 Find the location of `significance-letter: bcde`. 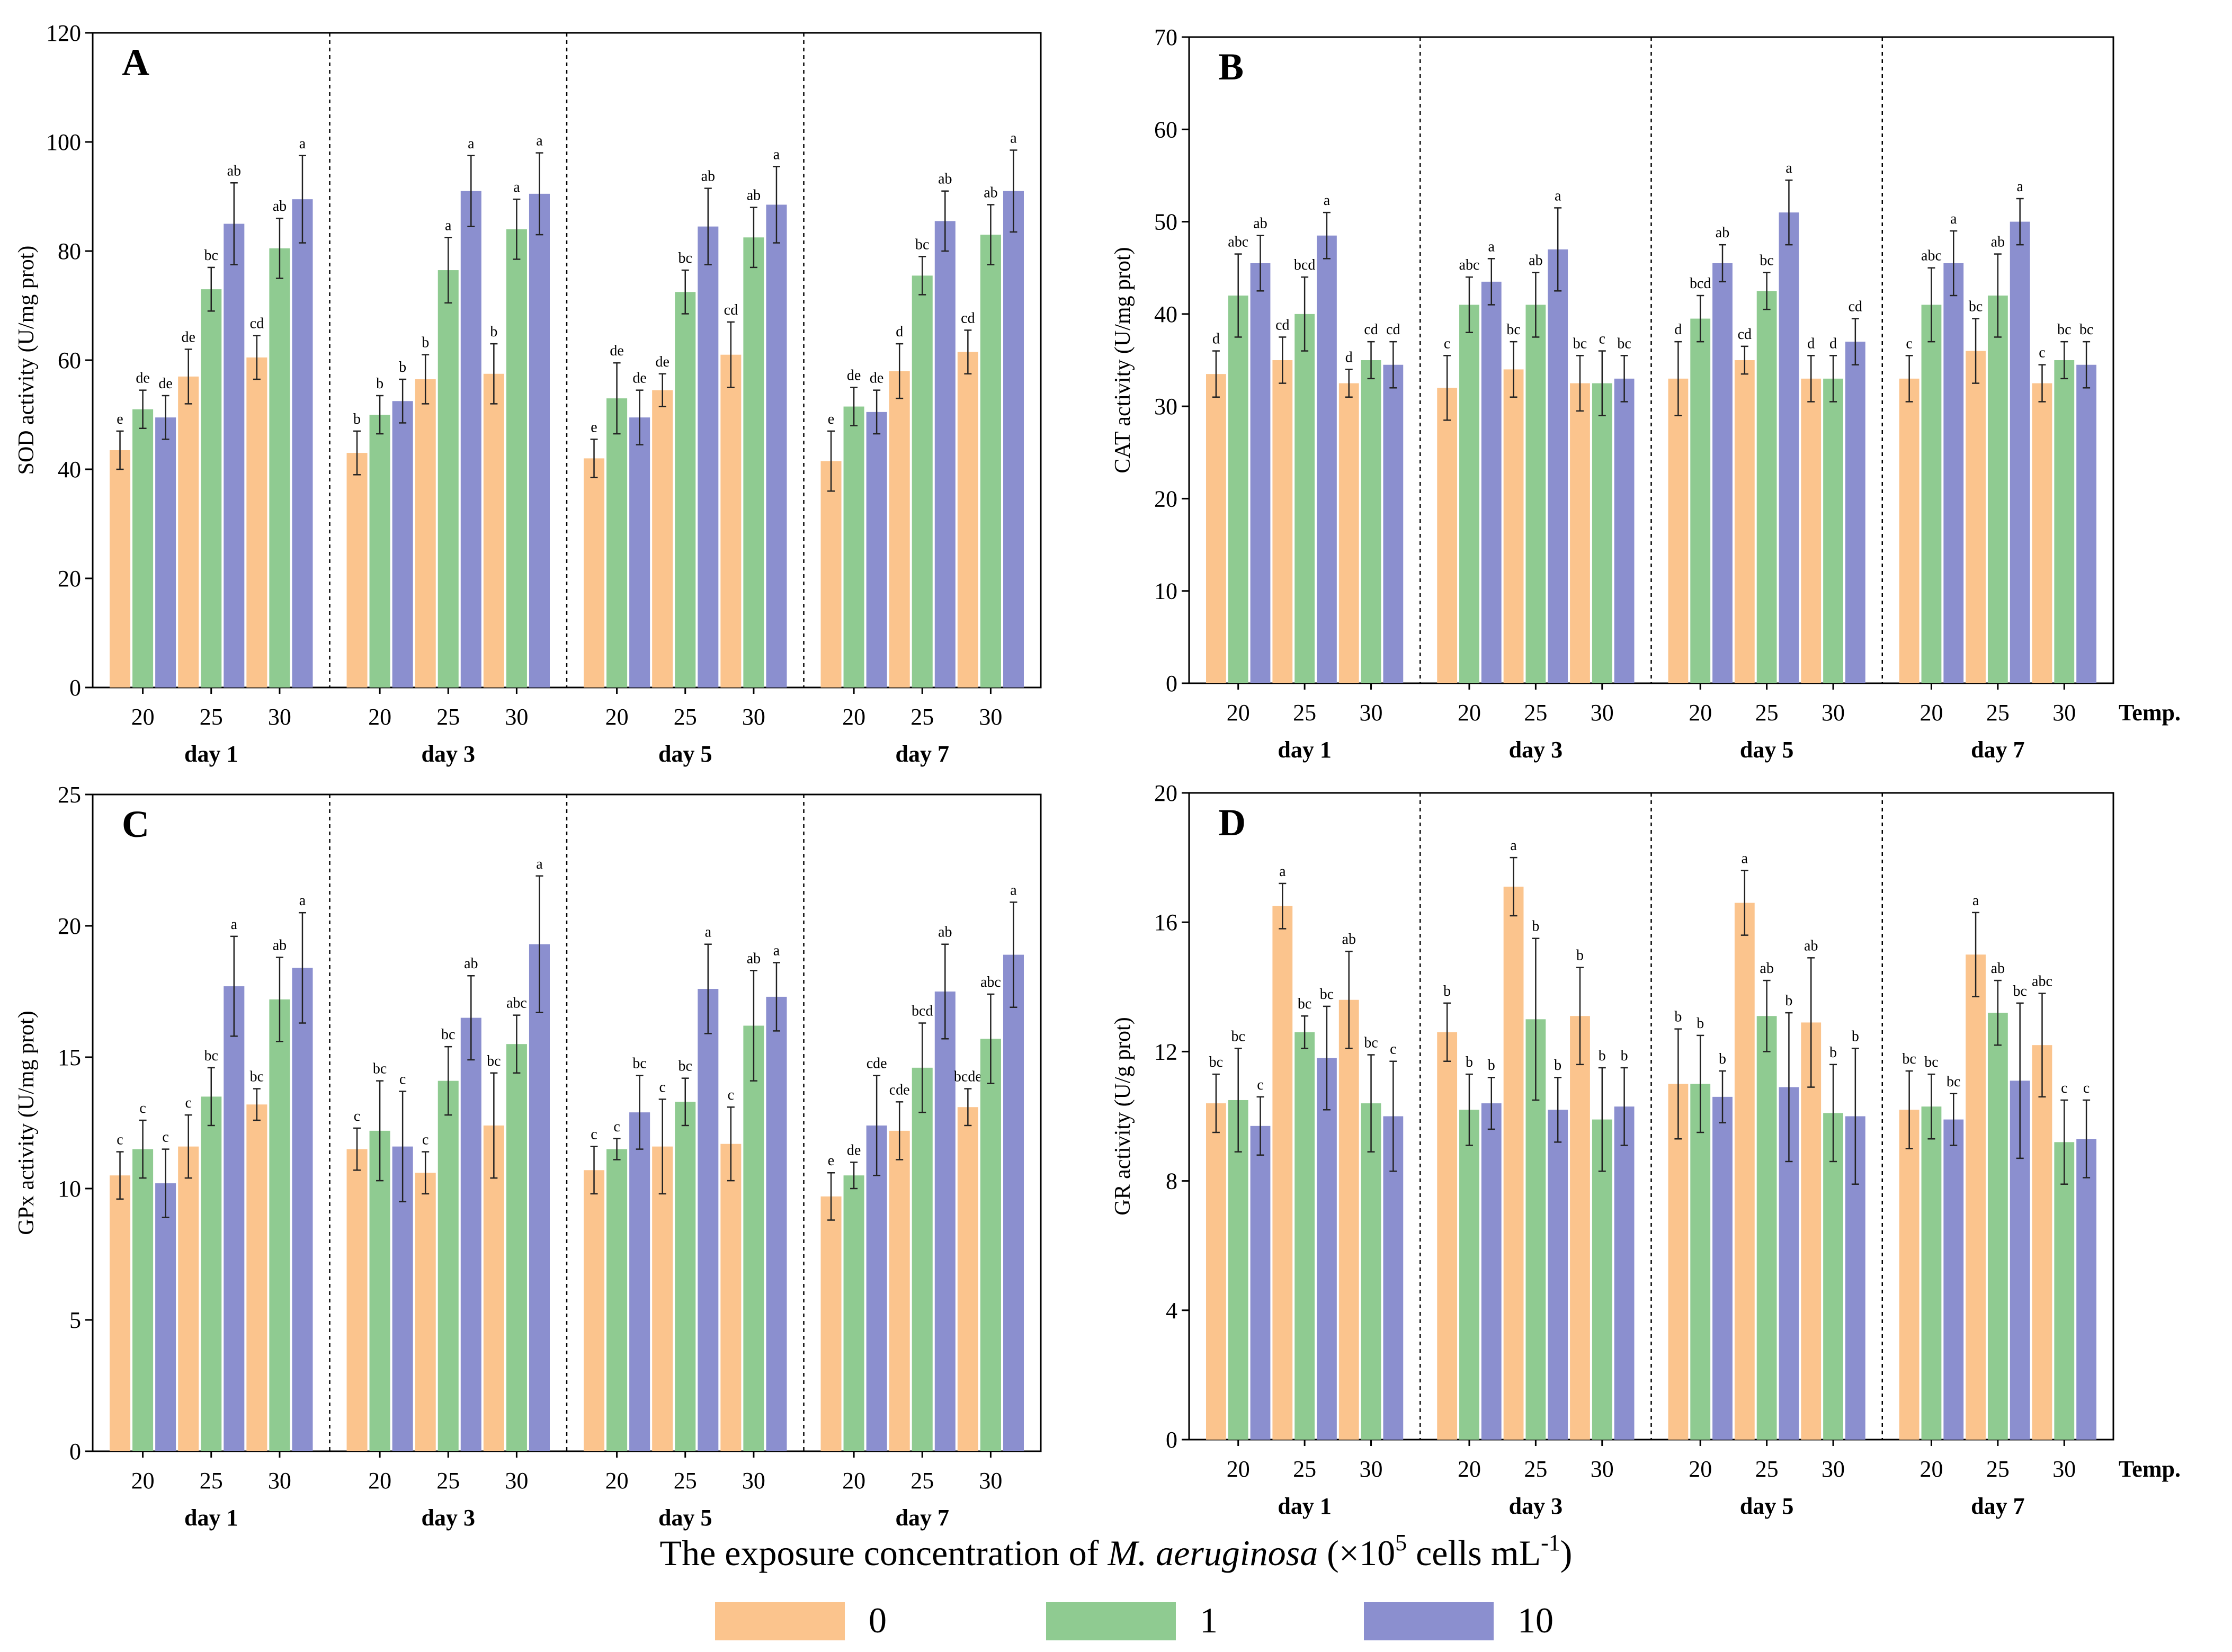

significance-letter: bcde is located at coordinates (968, 1077).